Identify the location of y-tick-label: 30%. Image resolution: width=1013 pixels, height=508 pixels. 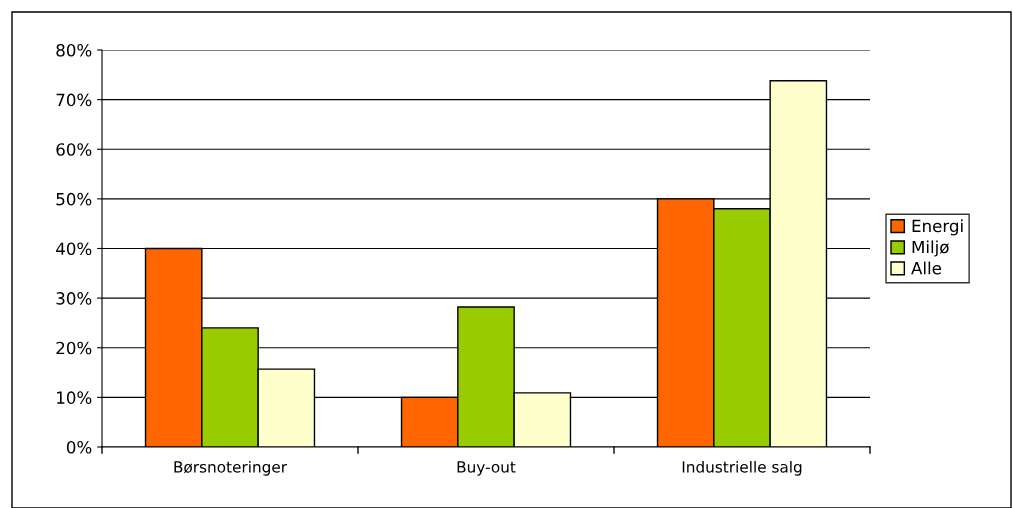
(74, 298).